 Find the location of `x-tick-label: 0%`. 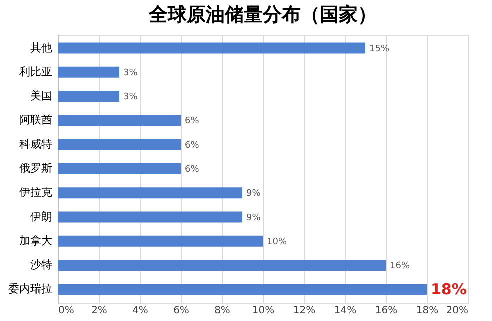

x-tick-label: 0% is located at coordinates (66, 311).